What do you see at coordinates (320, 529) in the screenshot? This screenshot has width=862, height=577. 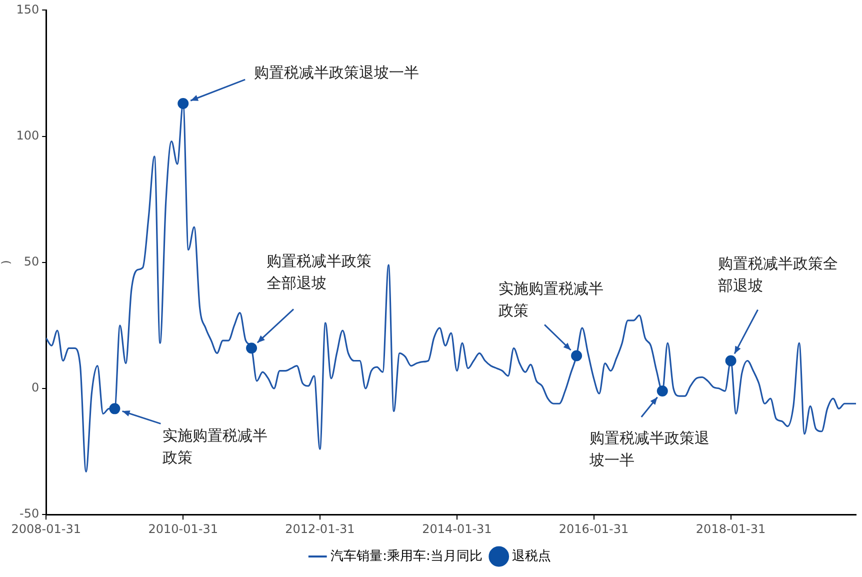 I see `x-tick-label: 2012-01-31` at bounding box center [320, 529].